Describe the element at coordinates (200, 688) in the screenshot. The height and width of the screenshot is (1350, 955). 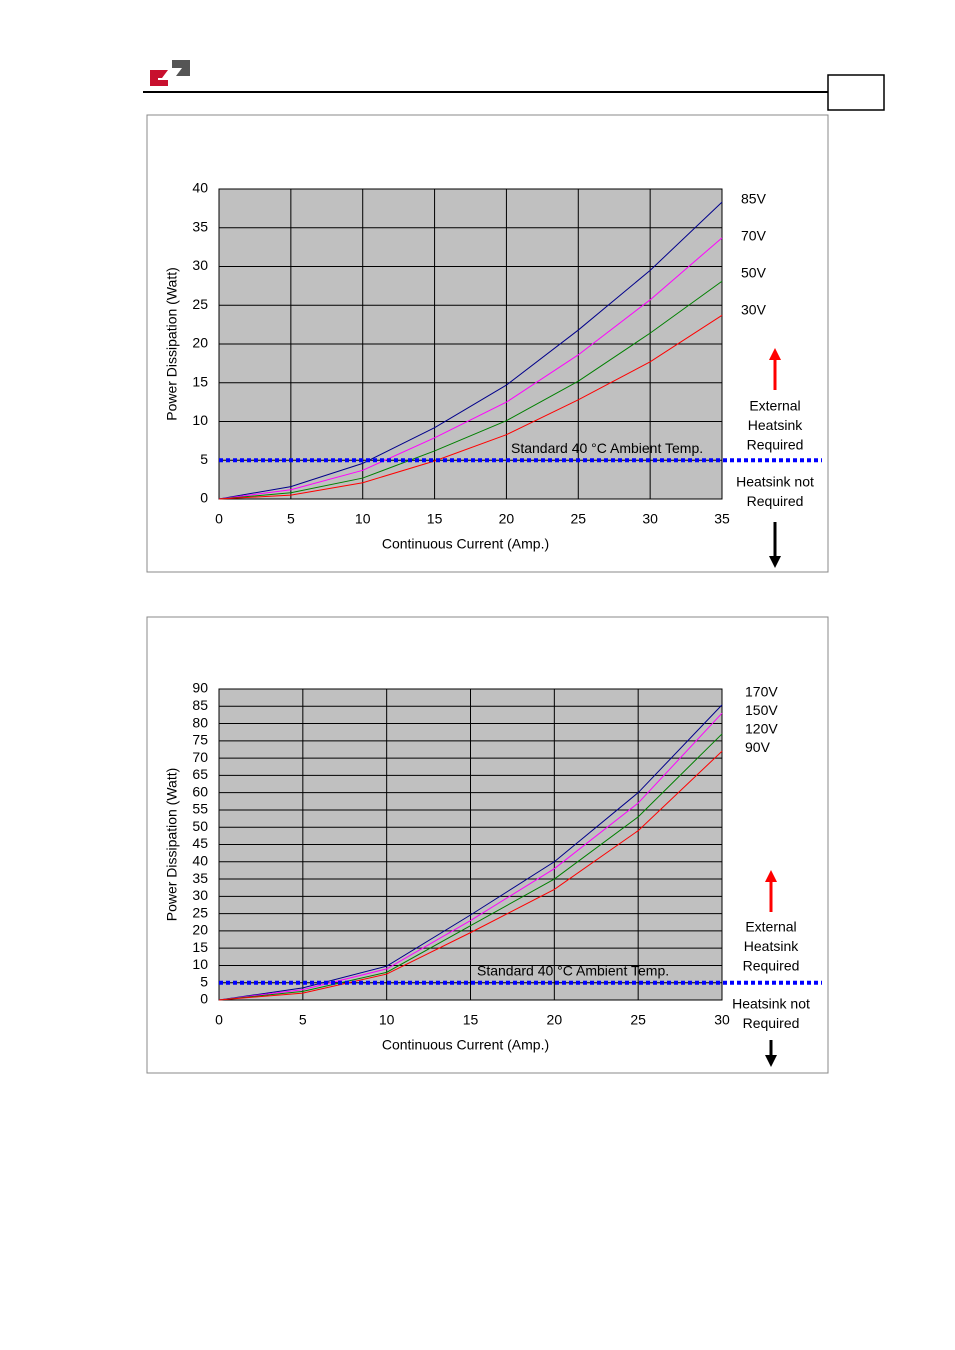
I see `y-tick-label: 90` at that location.